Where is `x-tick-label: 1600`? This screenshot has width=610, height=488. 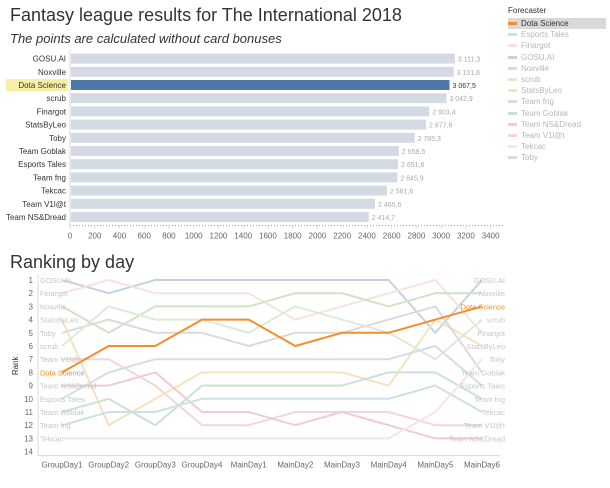 x-tick-label: 1600 is located at coordinates (268, 236).